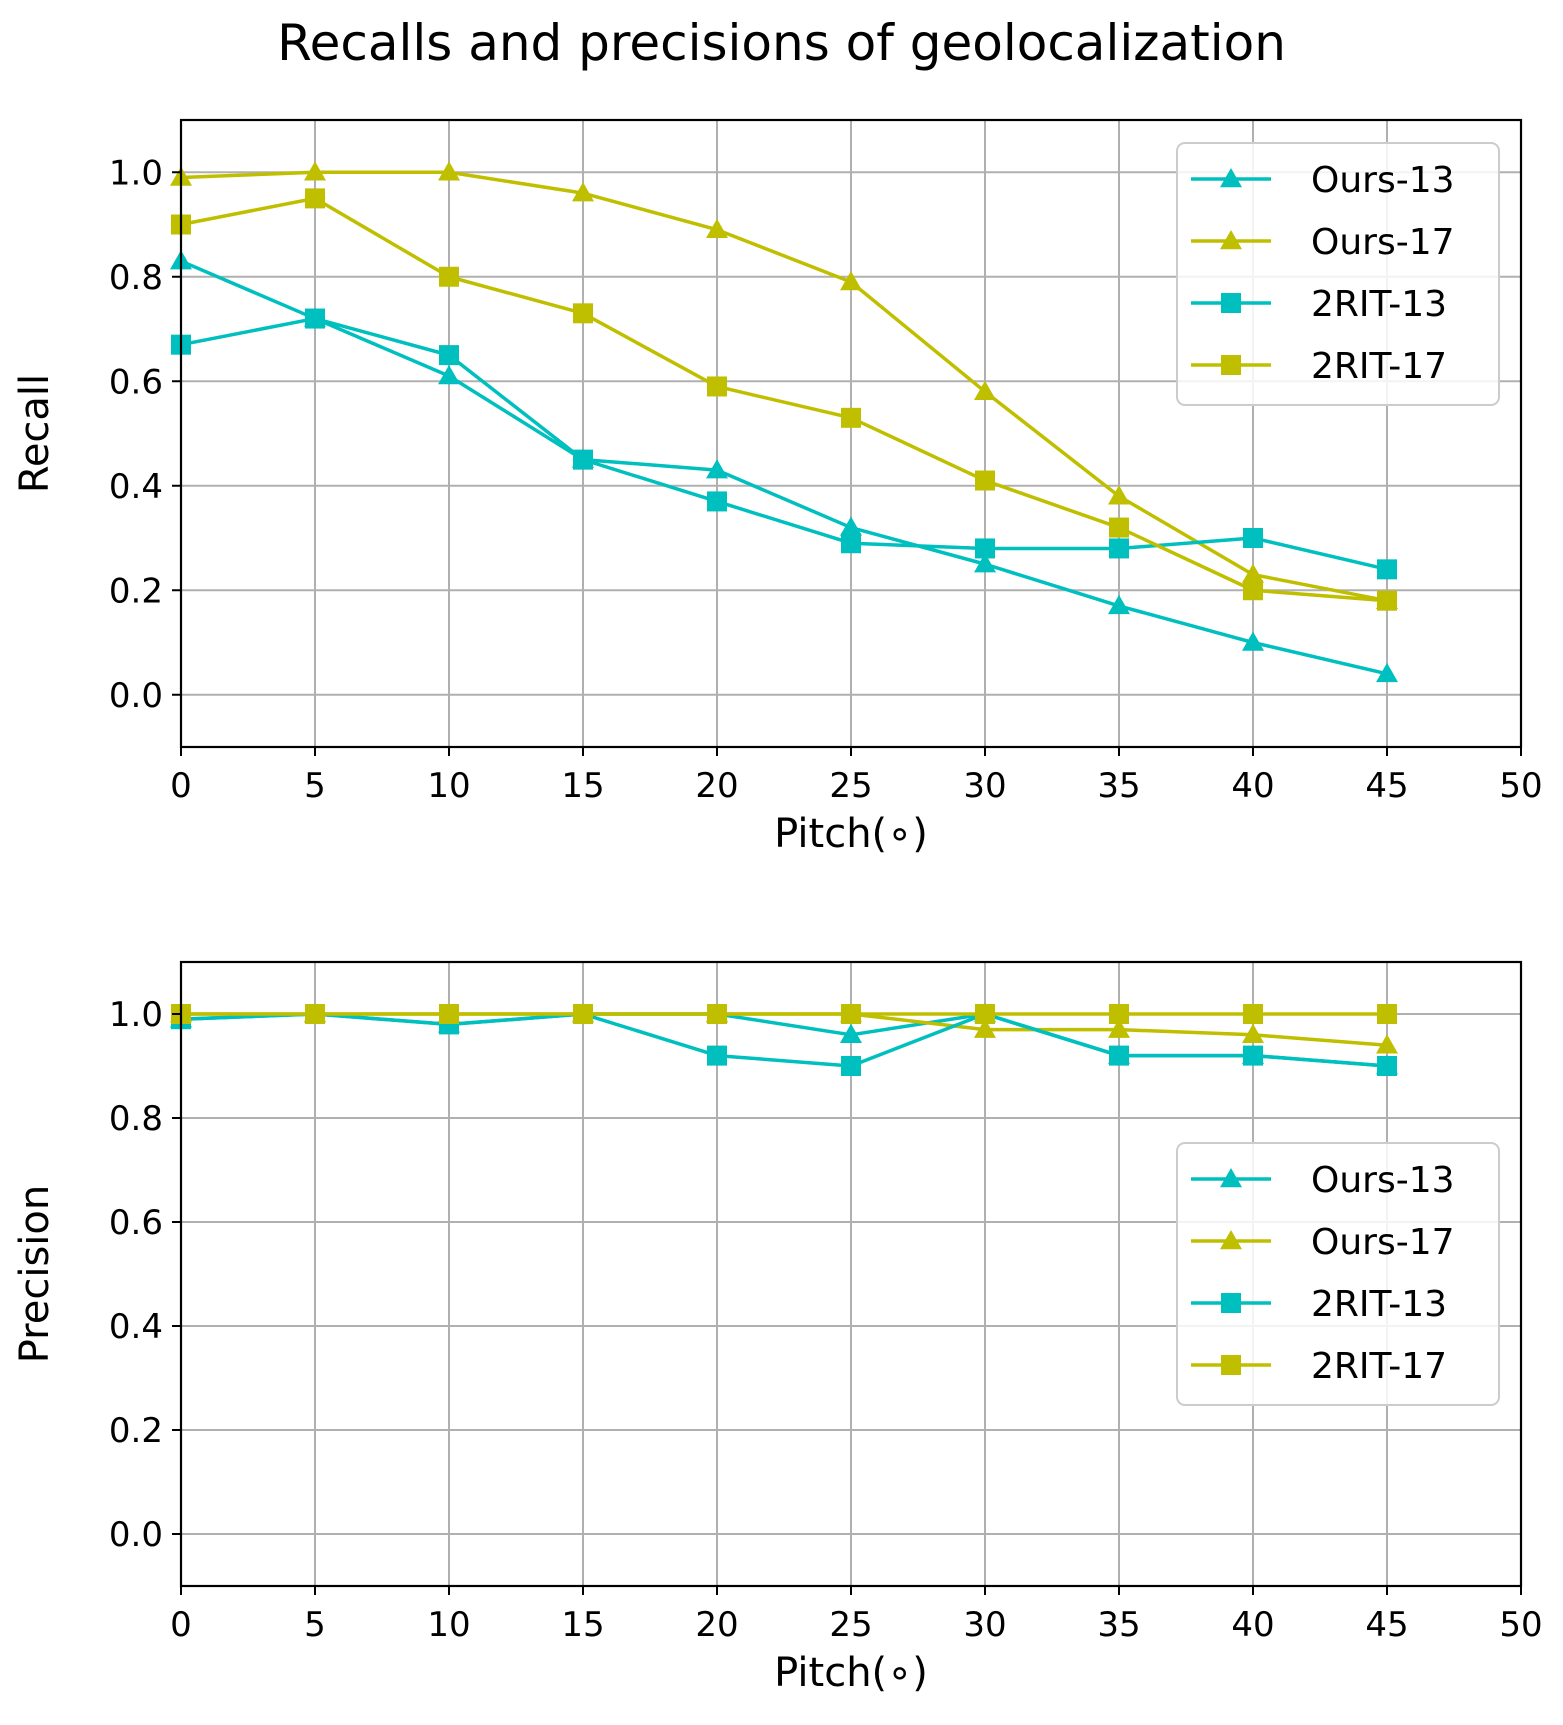 The width and height of the screenshot is (1563, 1725). What do you see at coordinates (35, 433) in the screenshot?
I see `y-axis-label: Recall` at bounding box center [35, 433].